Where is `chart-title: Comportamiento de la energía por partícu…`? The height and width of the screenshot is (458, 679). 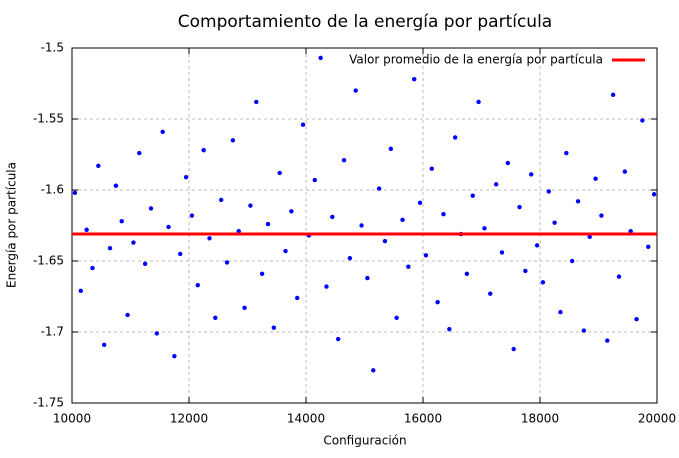
chart-title: Comportamiento de la energía por partícu… is located at coordinates (365, 22).